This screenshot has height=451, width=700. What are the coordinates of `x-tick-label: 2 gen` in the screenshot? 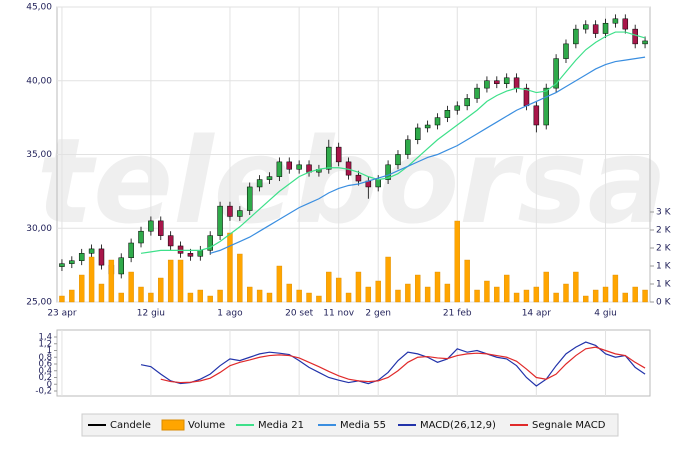 It's located at (378, 314).